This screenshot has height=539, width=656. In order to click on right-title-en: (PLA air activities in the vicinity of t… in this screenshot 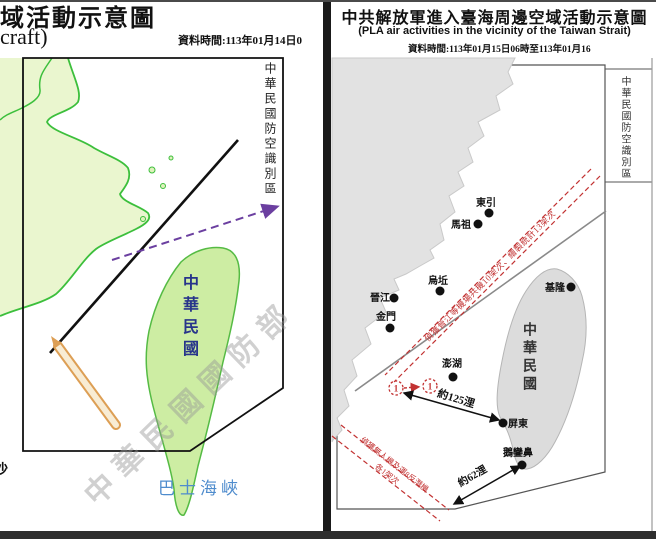, I will do `click(494, 31)`.